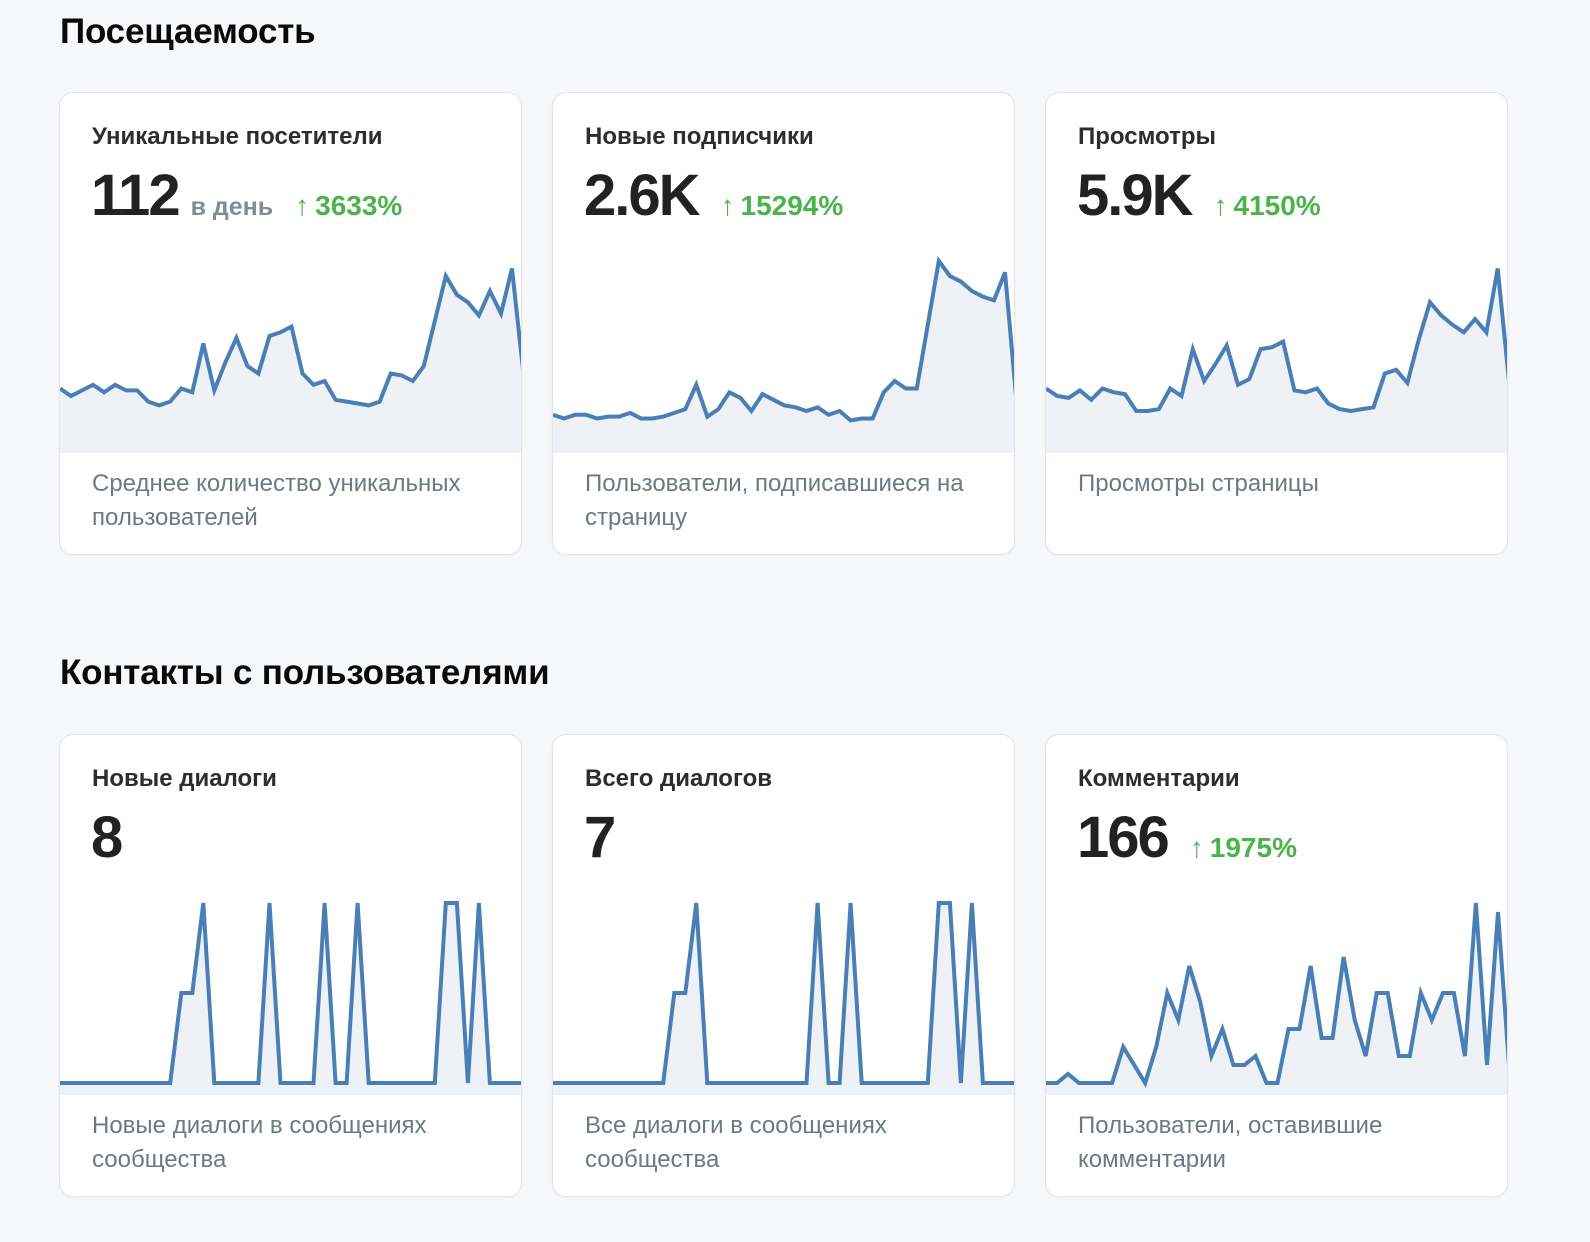 This screenshot has height=1242, width=1590. Describe the element at coordinates (774, 500) in the screenshot. I see `card-description: Пользователи, подписавшиеся на страницу` at that location.